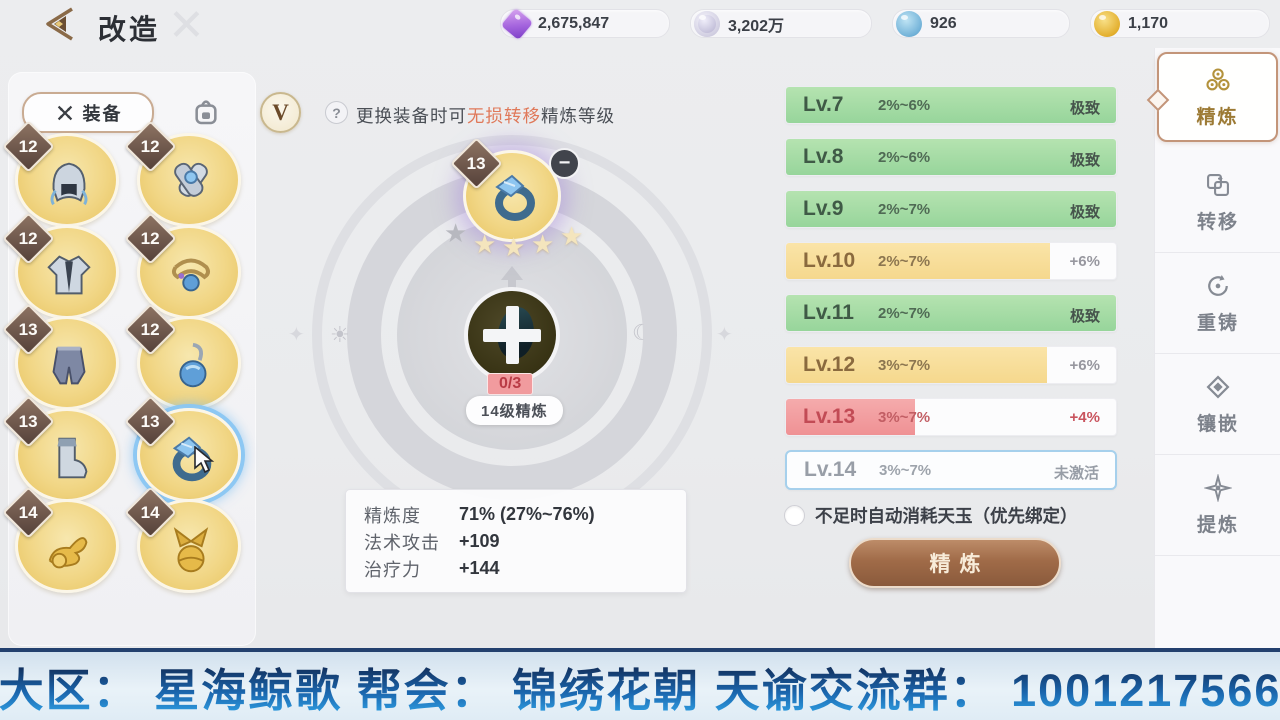 The width and height of the screenshot is (1280, 720). Describe the element at coordinates (756, 26) in the screenshot. I see `currency-value: 3,202万` at that location.